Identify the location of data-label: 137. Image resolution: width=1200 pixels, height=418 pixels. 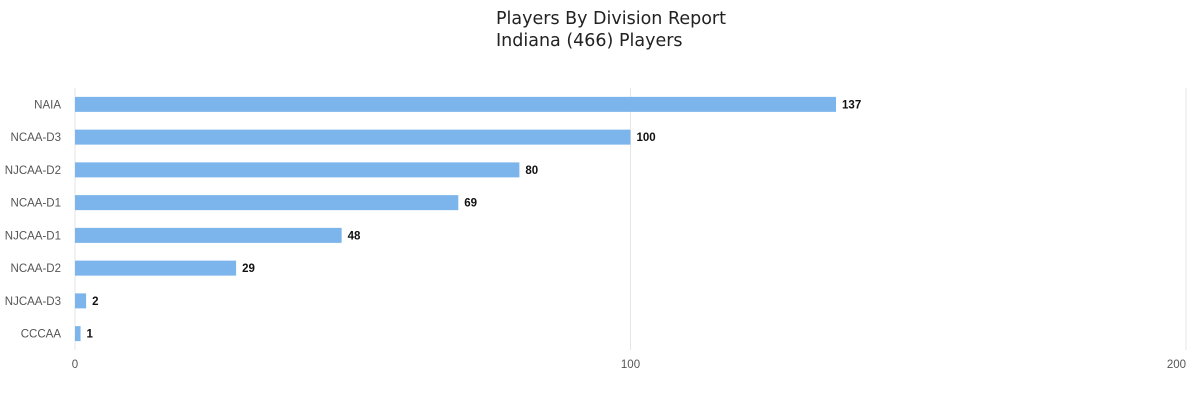
(851, 105).